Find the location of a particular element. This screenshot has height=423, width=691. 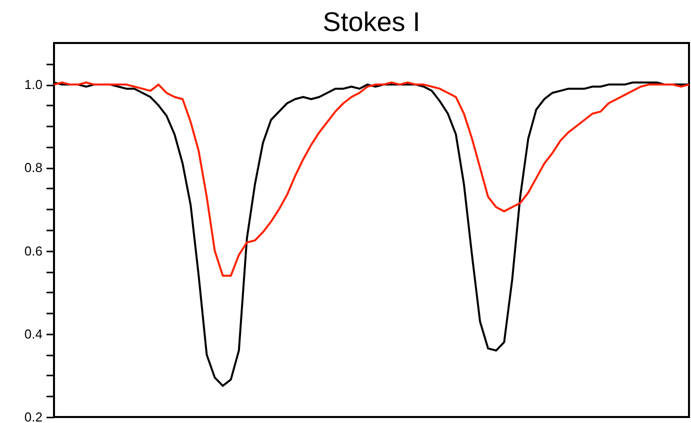

y-tick-label: 0.2 is located at coordinates (33, 416).